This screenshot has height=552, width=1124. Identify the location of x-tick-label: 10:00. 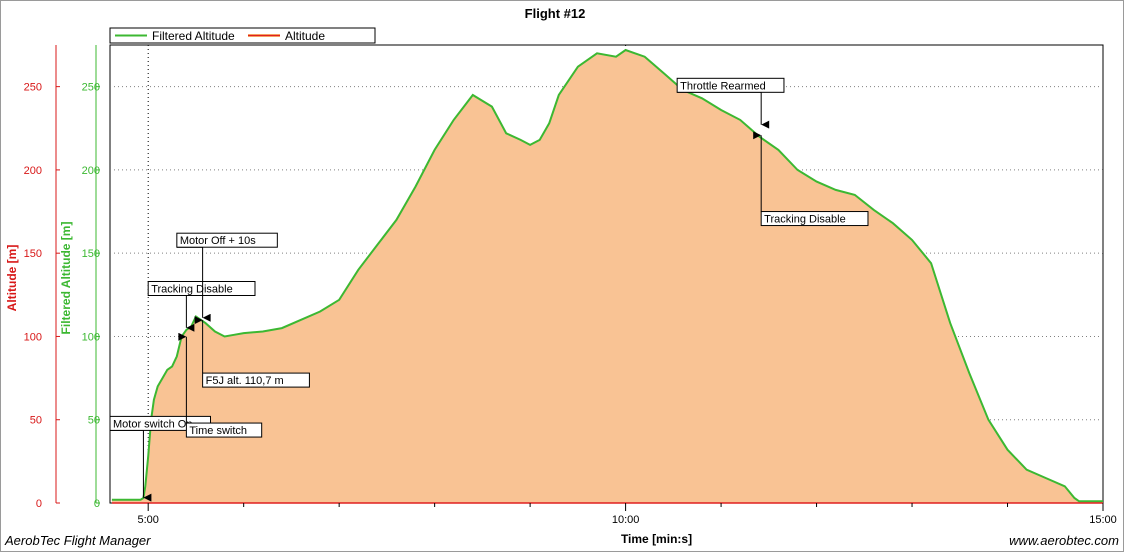
(626, 520).